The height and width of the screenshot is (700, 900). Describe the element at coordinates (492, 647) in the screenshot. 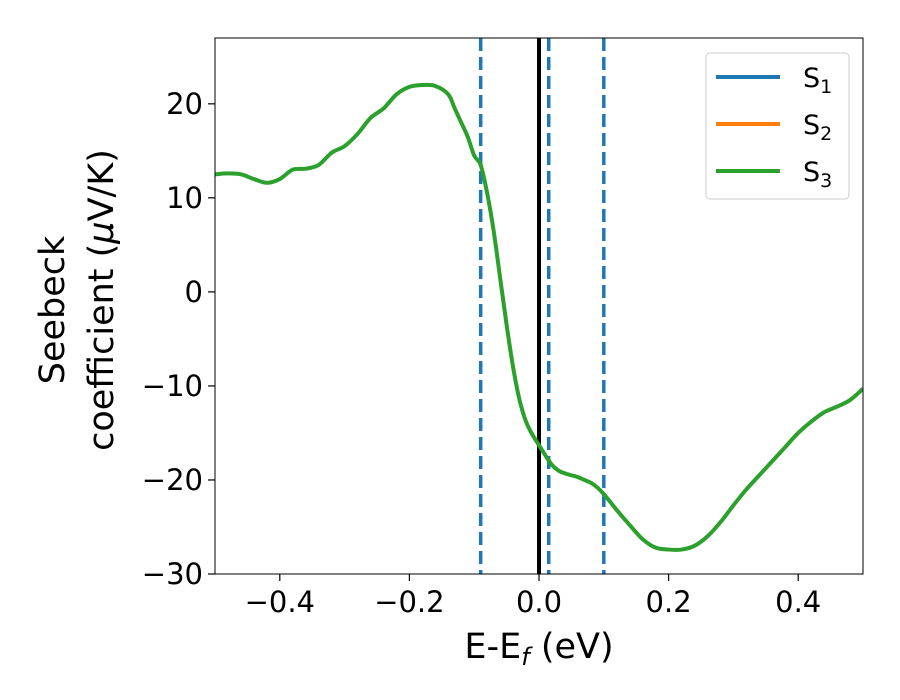

I see `x-axis-label-main: E-E` at that location.